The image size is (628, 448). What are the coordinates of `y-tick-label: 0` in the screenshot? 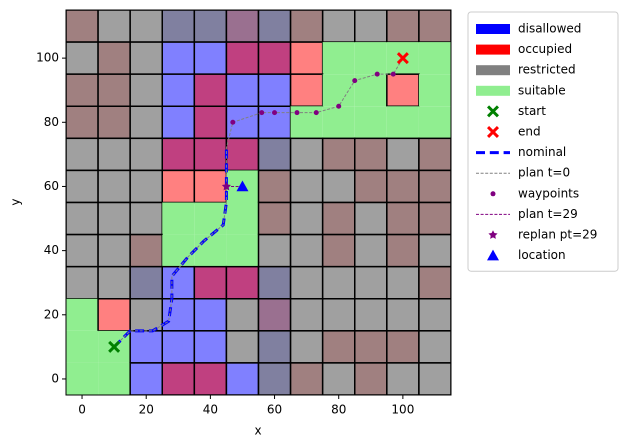 It's located at (55, 378).